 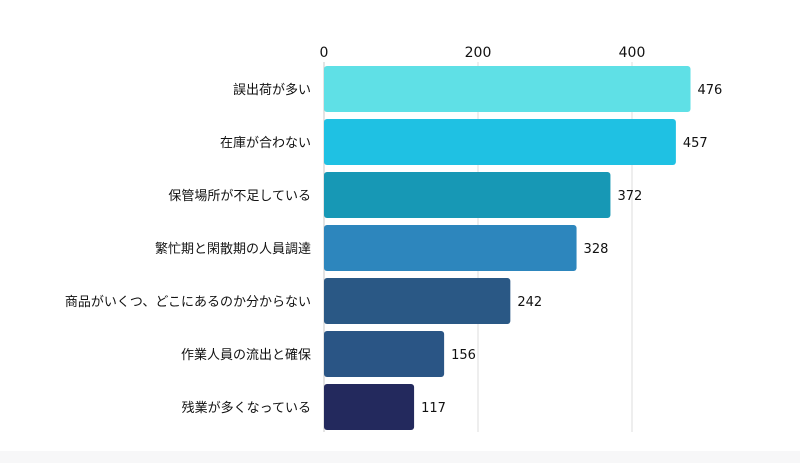 What do you see at coordinates (596, 249) in the screenshot?
I see `data-label: 328` at bounding box center [596, 249].